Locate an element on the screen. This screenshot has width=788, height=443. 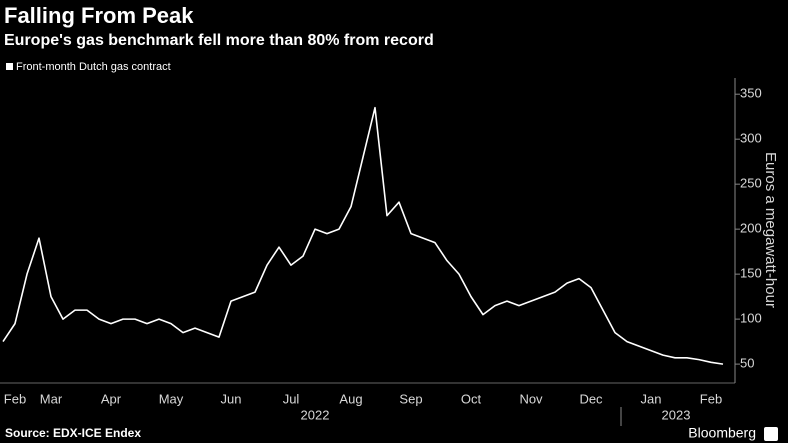
x-tick-label: Apr is located at coordinates (111, 398).